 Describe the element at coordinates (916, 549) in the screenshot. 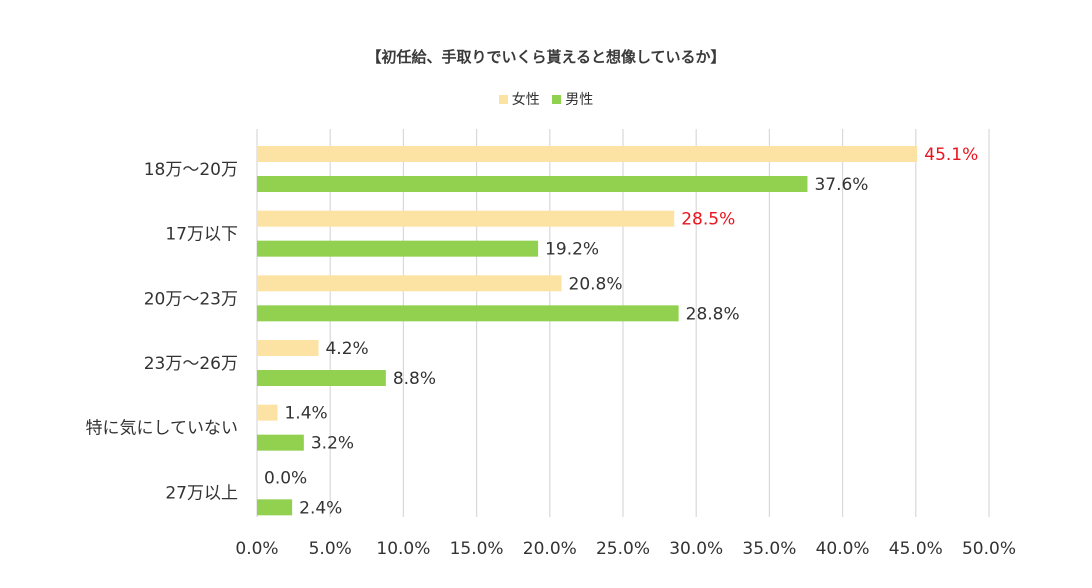

I see `x-tick-label: 45.0%` at that location.